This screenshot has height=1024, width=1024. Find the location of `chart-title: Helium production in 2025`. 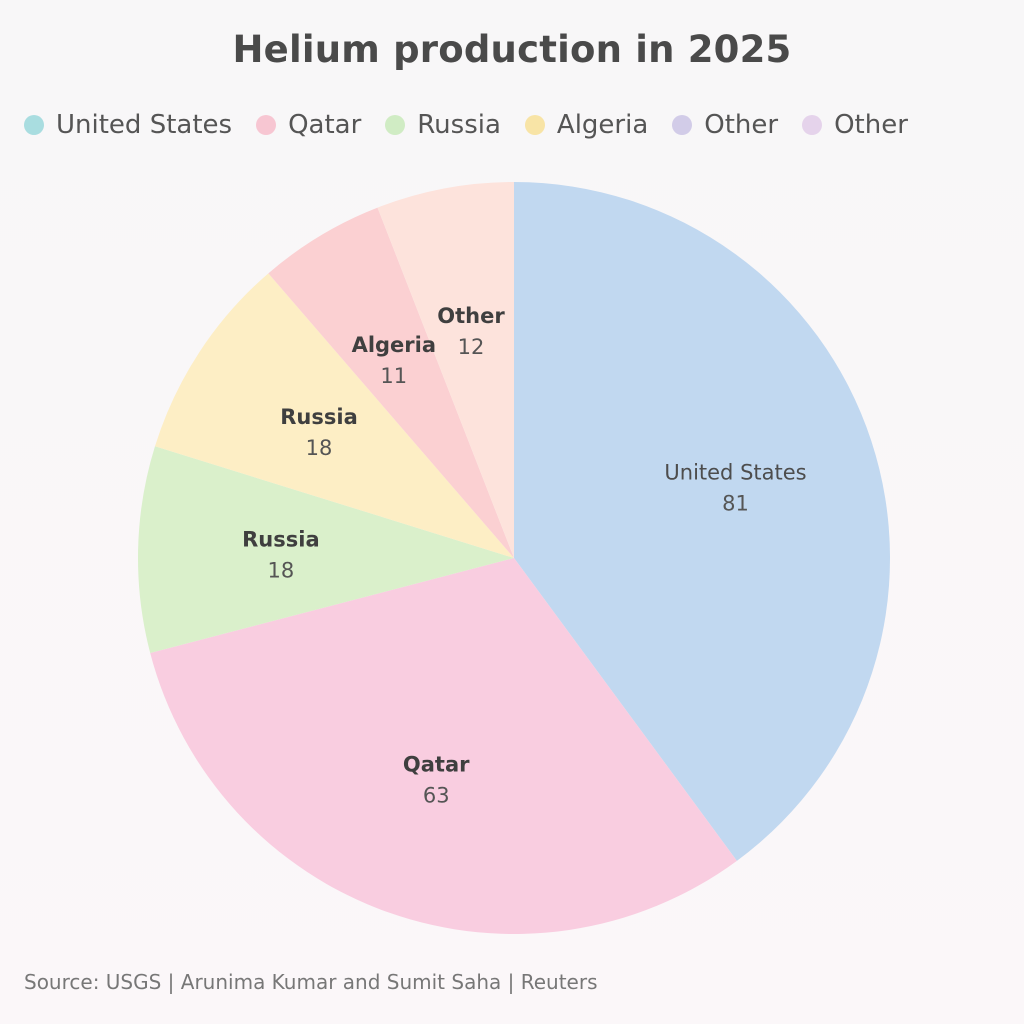

chart-title: Helium production in 2025 is located at coordinates (512, 49).